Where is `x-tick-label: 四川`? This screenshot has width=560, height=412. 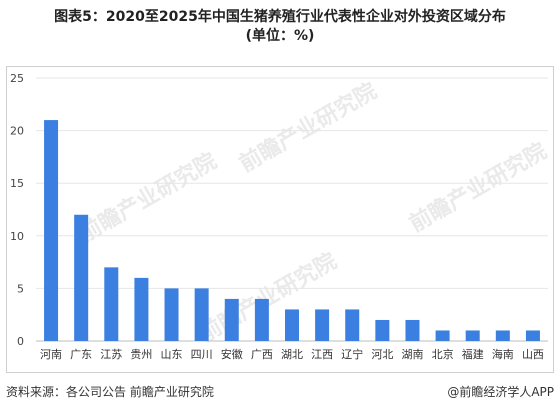 x-tick-label: 四川 is located at coordinates (202, 354).